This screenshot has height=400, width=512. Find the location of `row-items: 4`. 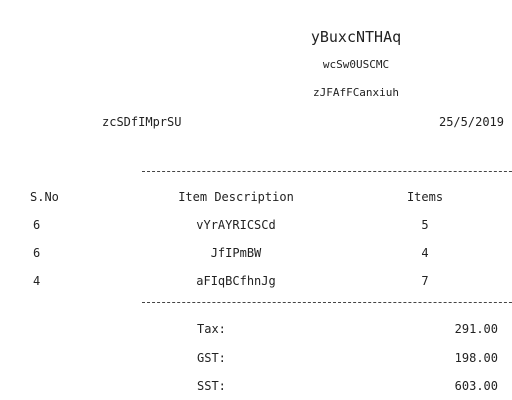

row-items: 4 is located at coordinates (425, 253).